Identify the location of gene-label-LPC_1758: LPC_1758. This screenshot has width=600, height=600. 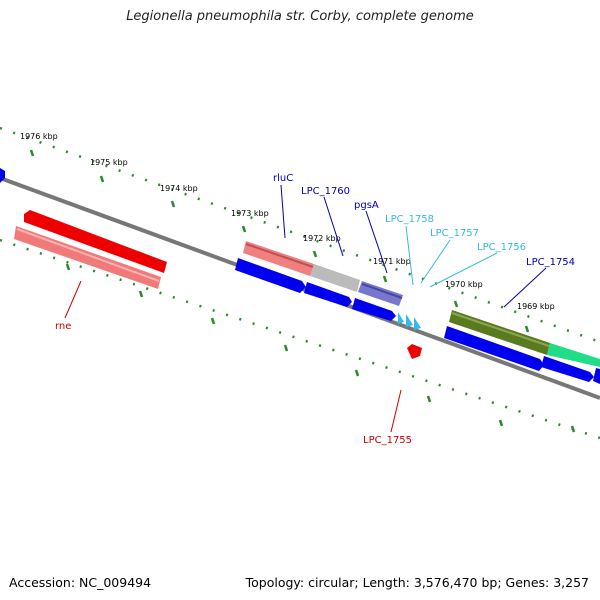
(409, 219).